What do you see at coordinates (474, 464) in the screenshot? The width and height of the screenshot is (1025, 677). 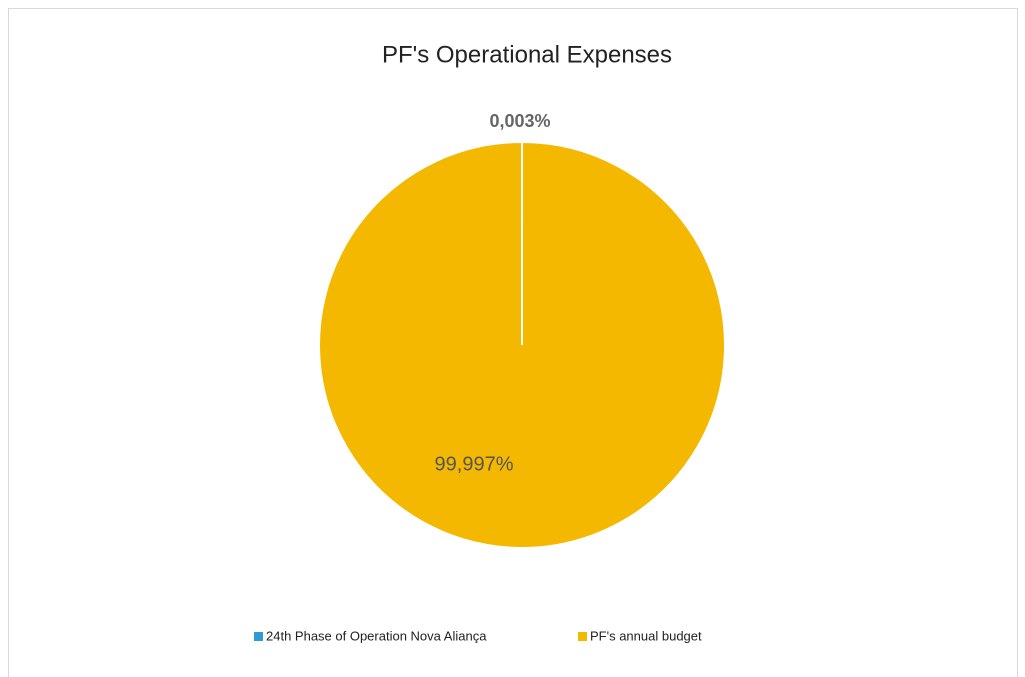 I see `data-label: 99,997%` at bounding box center [474, 464].